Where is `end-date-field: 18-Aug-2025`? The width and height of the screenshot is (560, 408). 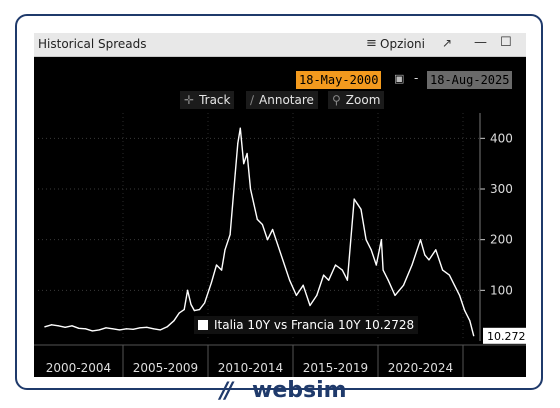 end-date-field: 18-Aug-2025 is located at coordinates (470, 80).